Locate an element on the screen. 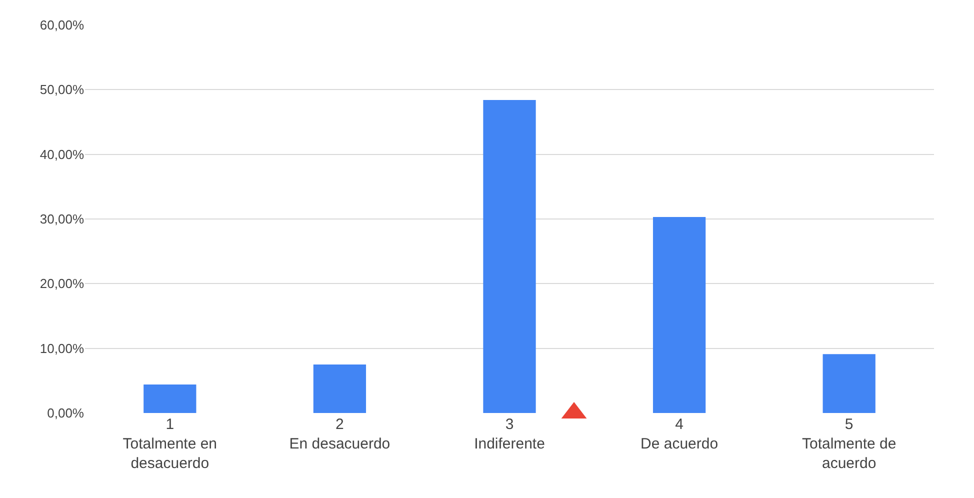 The height and width of the screenshot is (498, 974). x-tick-label: 2 En desacuerdo is located at coordinates (339, 434).